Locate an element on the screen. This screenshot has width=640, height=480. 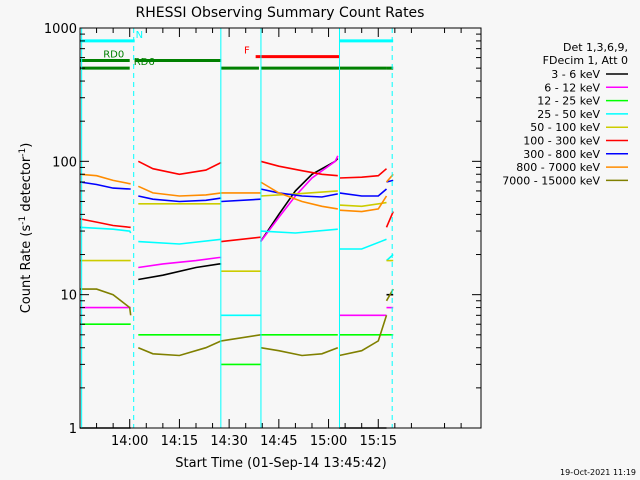
legend-label-3-6-kev: 3 - 6 keV is located at coordinates (575, 74).